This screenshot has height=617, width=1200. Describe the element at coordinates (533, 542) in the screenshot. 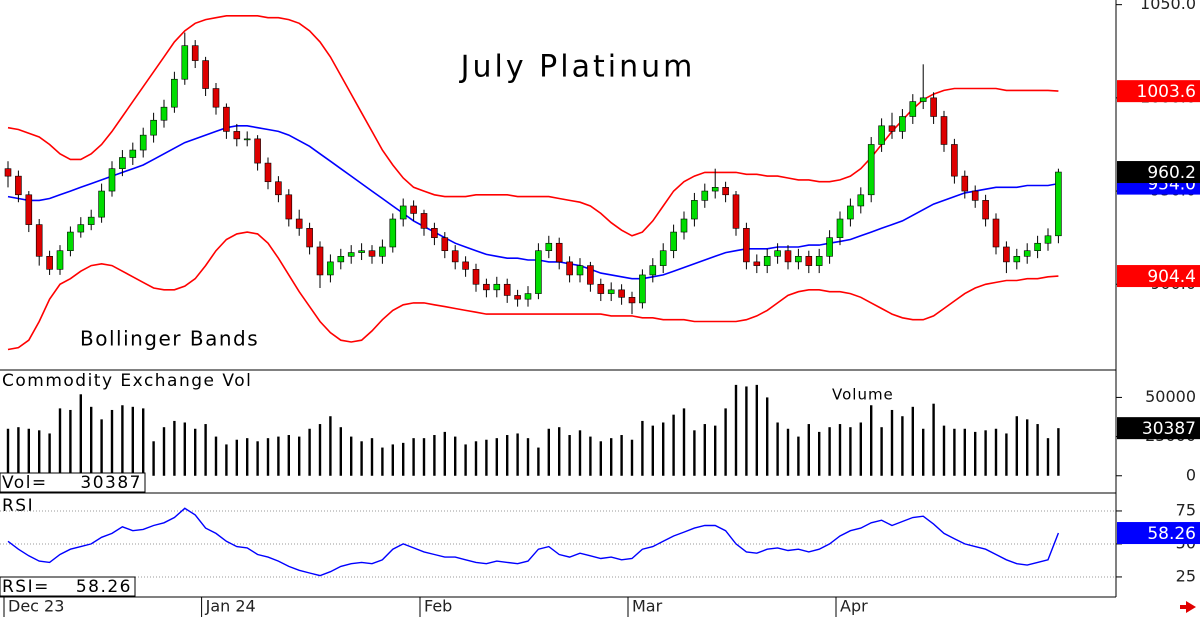

I see `rsi-line` at that location.